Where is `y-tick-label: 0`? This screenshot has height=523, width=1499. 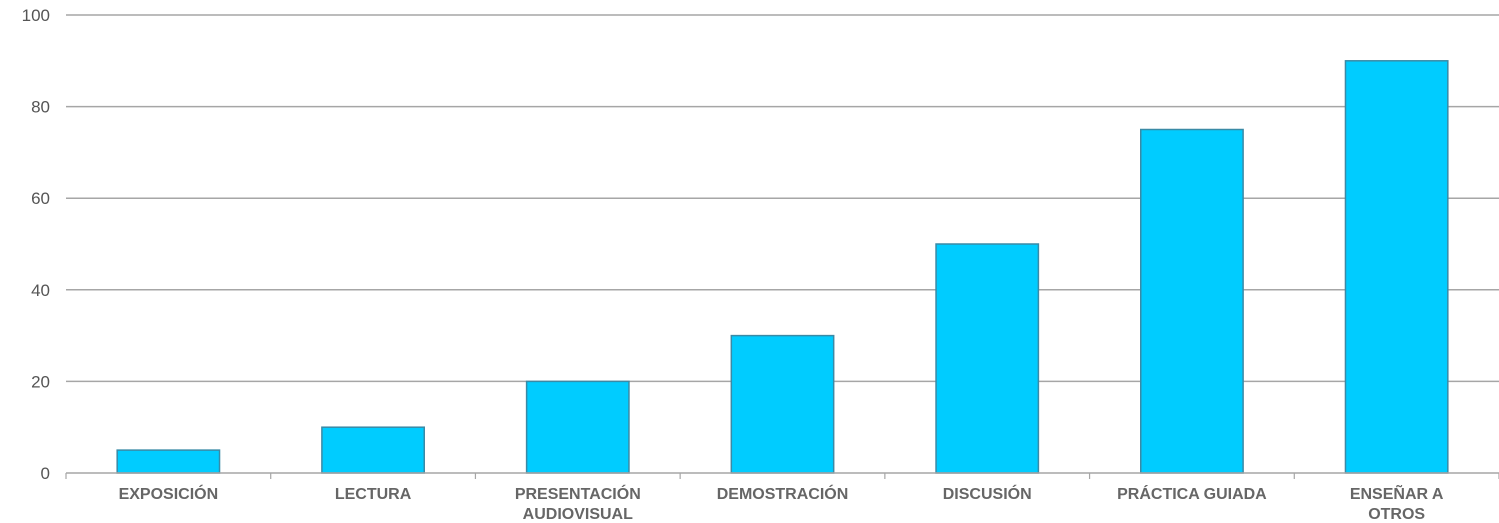
y-tick-label: 0 is located at coordinates (45, 473).